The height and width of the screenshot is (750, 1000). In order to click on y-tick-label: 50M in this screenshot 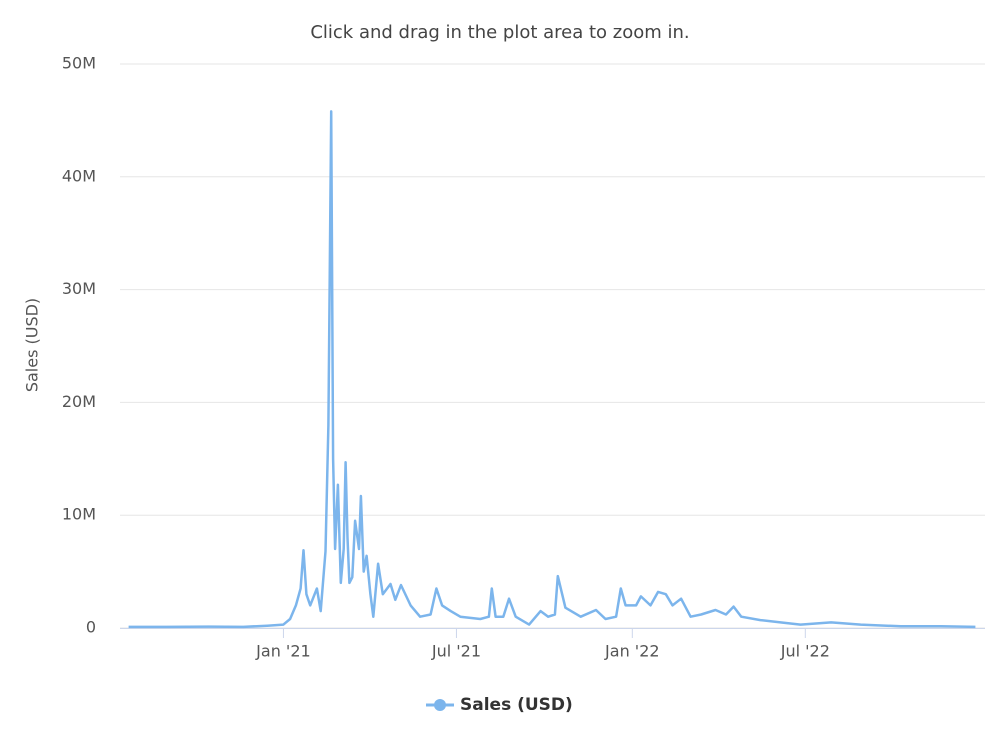, I will do `click(79, 63)`.